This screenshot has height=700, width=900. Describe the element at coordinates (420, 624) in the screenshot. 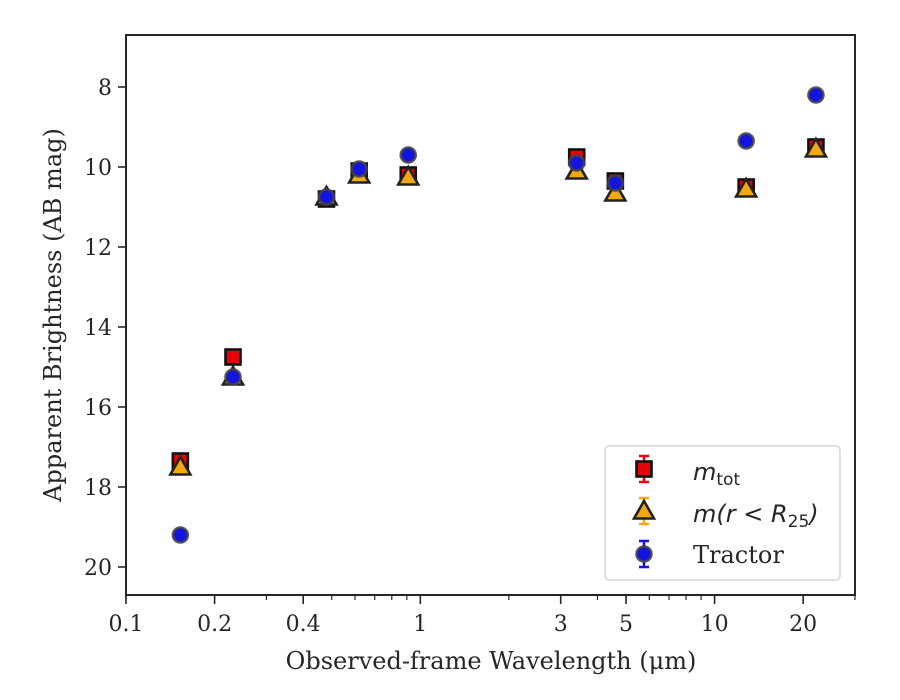

I see `x-tick-label: 1` at that location.